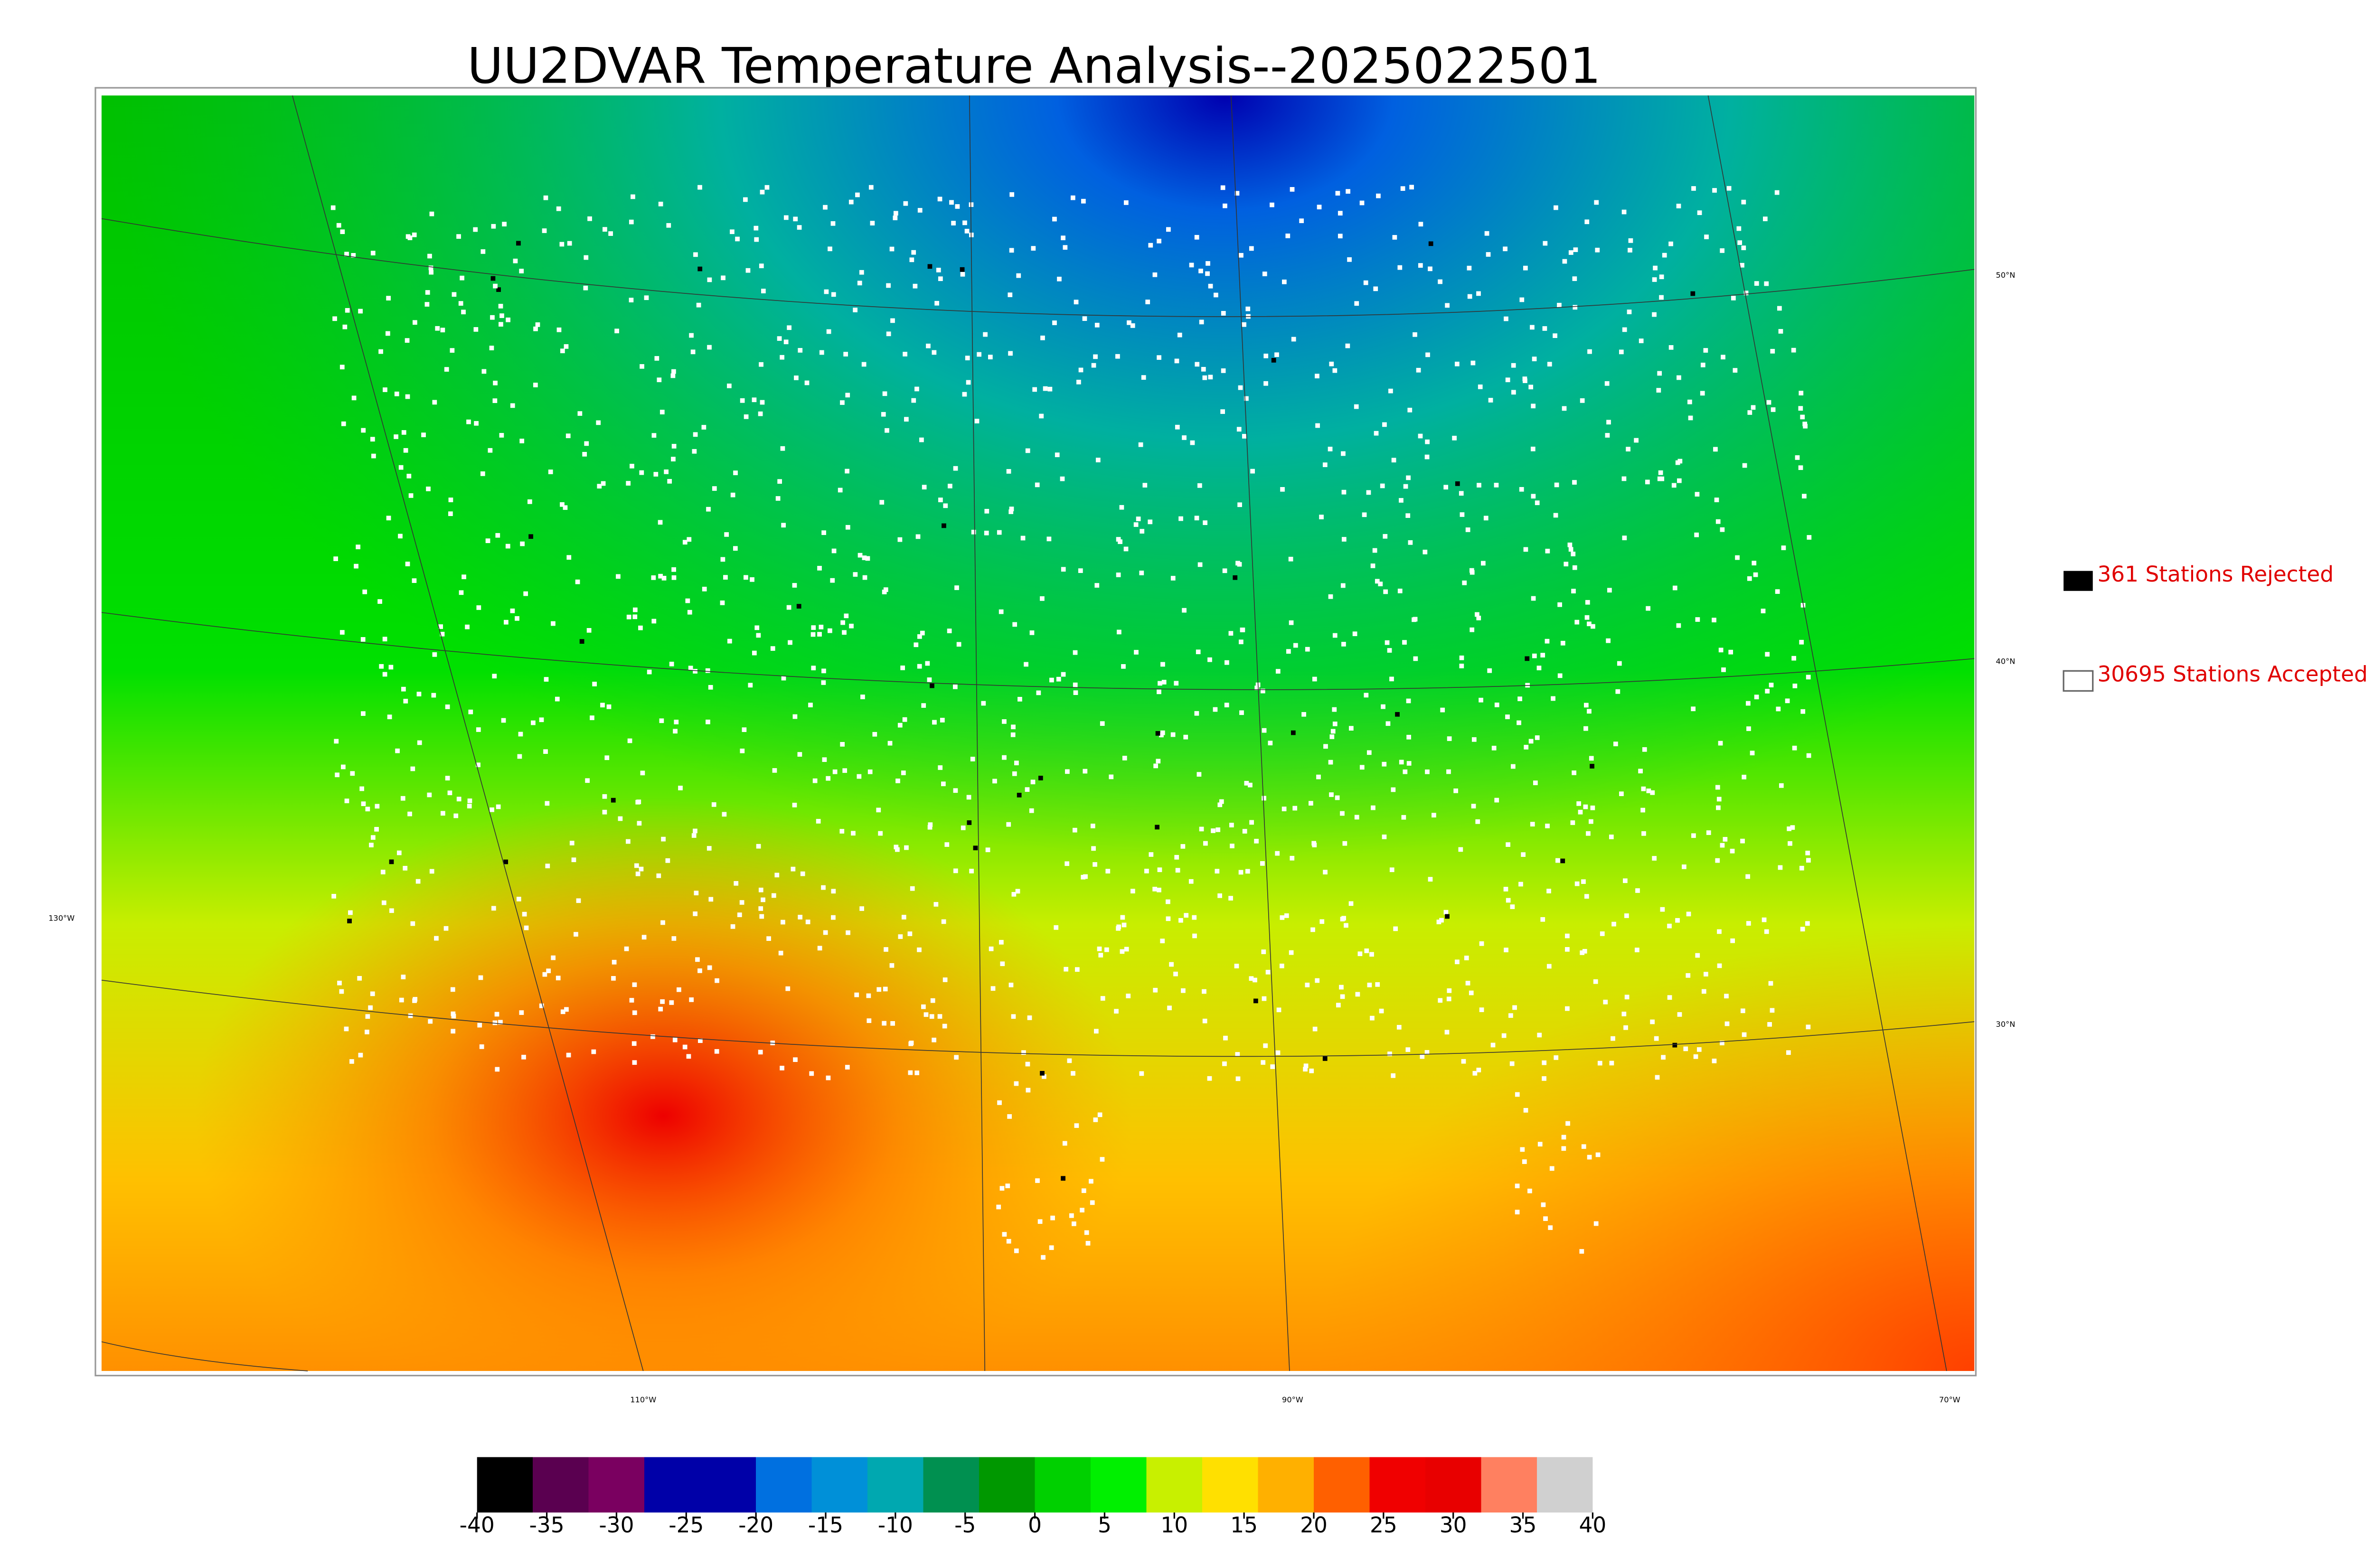 The height and width of the screenshot is (1568, 2374). I want to click on meridian, so click(1260, 733).